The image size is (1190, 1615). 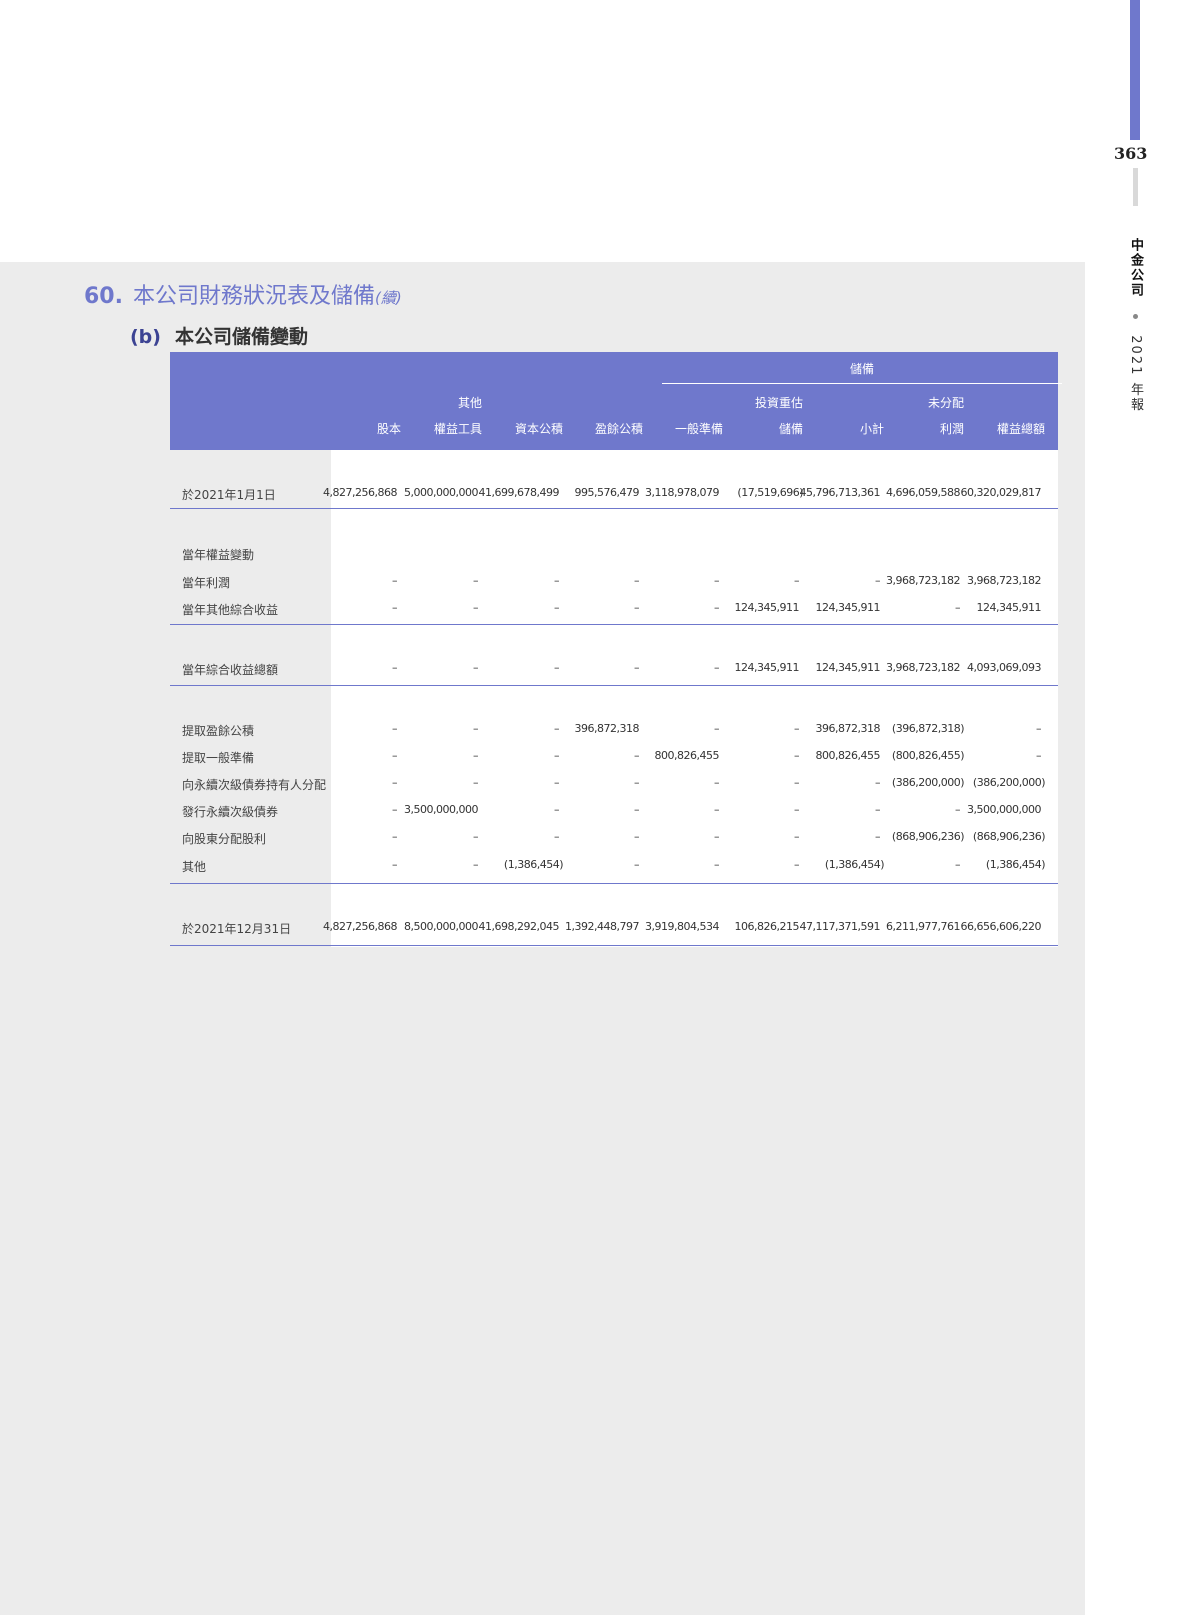 What do you see at coordinates (360, 492) in the screenshot?
I see `table-cell: 4,827,256,868` at bounding box center [360, 492].